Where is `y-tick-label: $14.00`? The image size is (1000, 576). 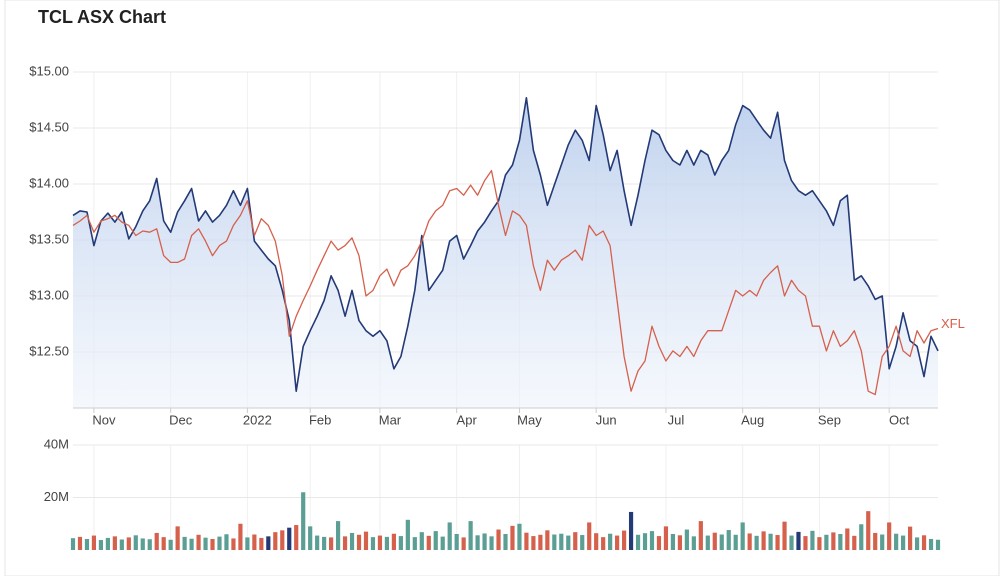
y-tick-label: $14.00 is located at coordinates (49, 182).